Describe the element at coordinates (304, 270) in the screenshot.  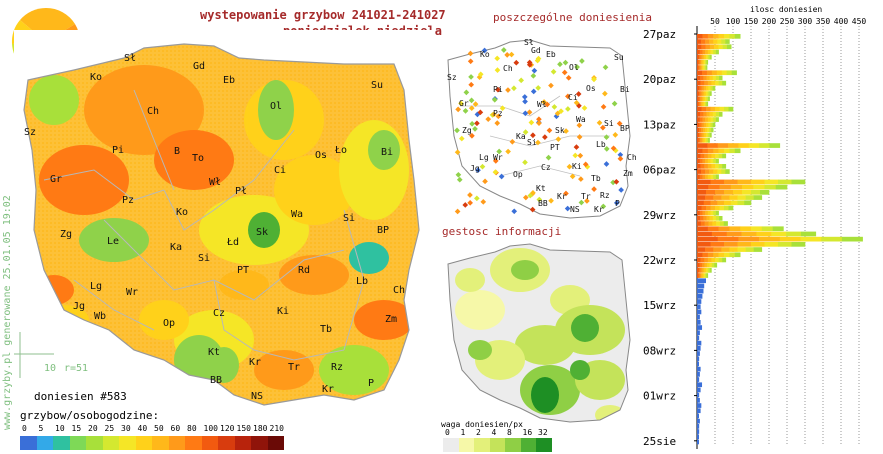
I see `city-label: Rd` at that location.